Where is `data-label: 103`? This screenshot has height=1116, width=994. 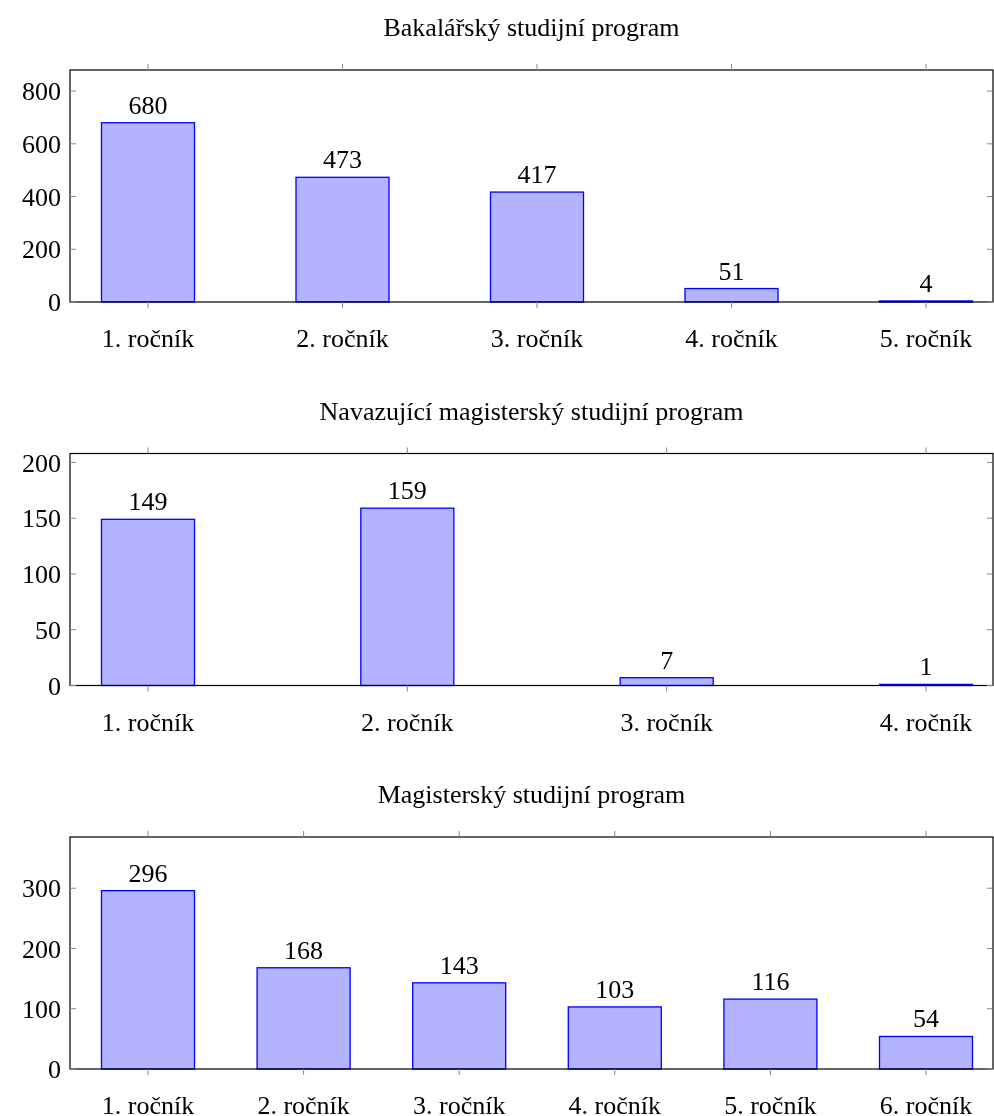
data-label: 103 is located at coordinates (615, 989).